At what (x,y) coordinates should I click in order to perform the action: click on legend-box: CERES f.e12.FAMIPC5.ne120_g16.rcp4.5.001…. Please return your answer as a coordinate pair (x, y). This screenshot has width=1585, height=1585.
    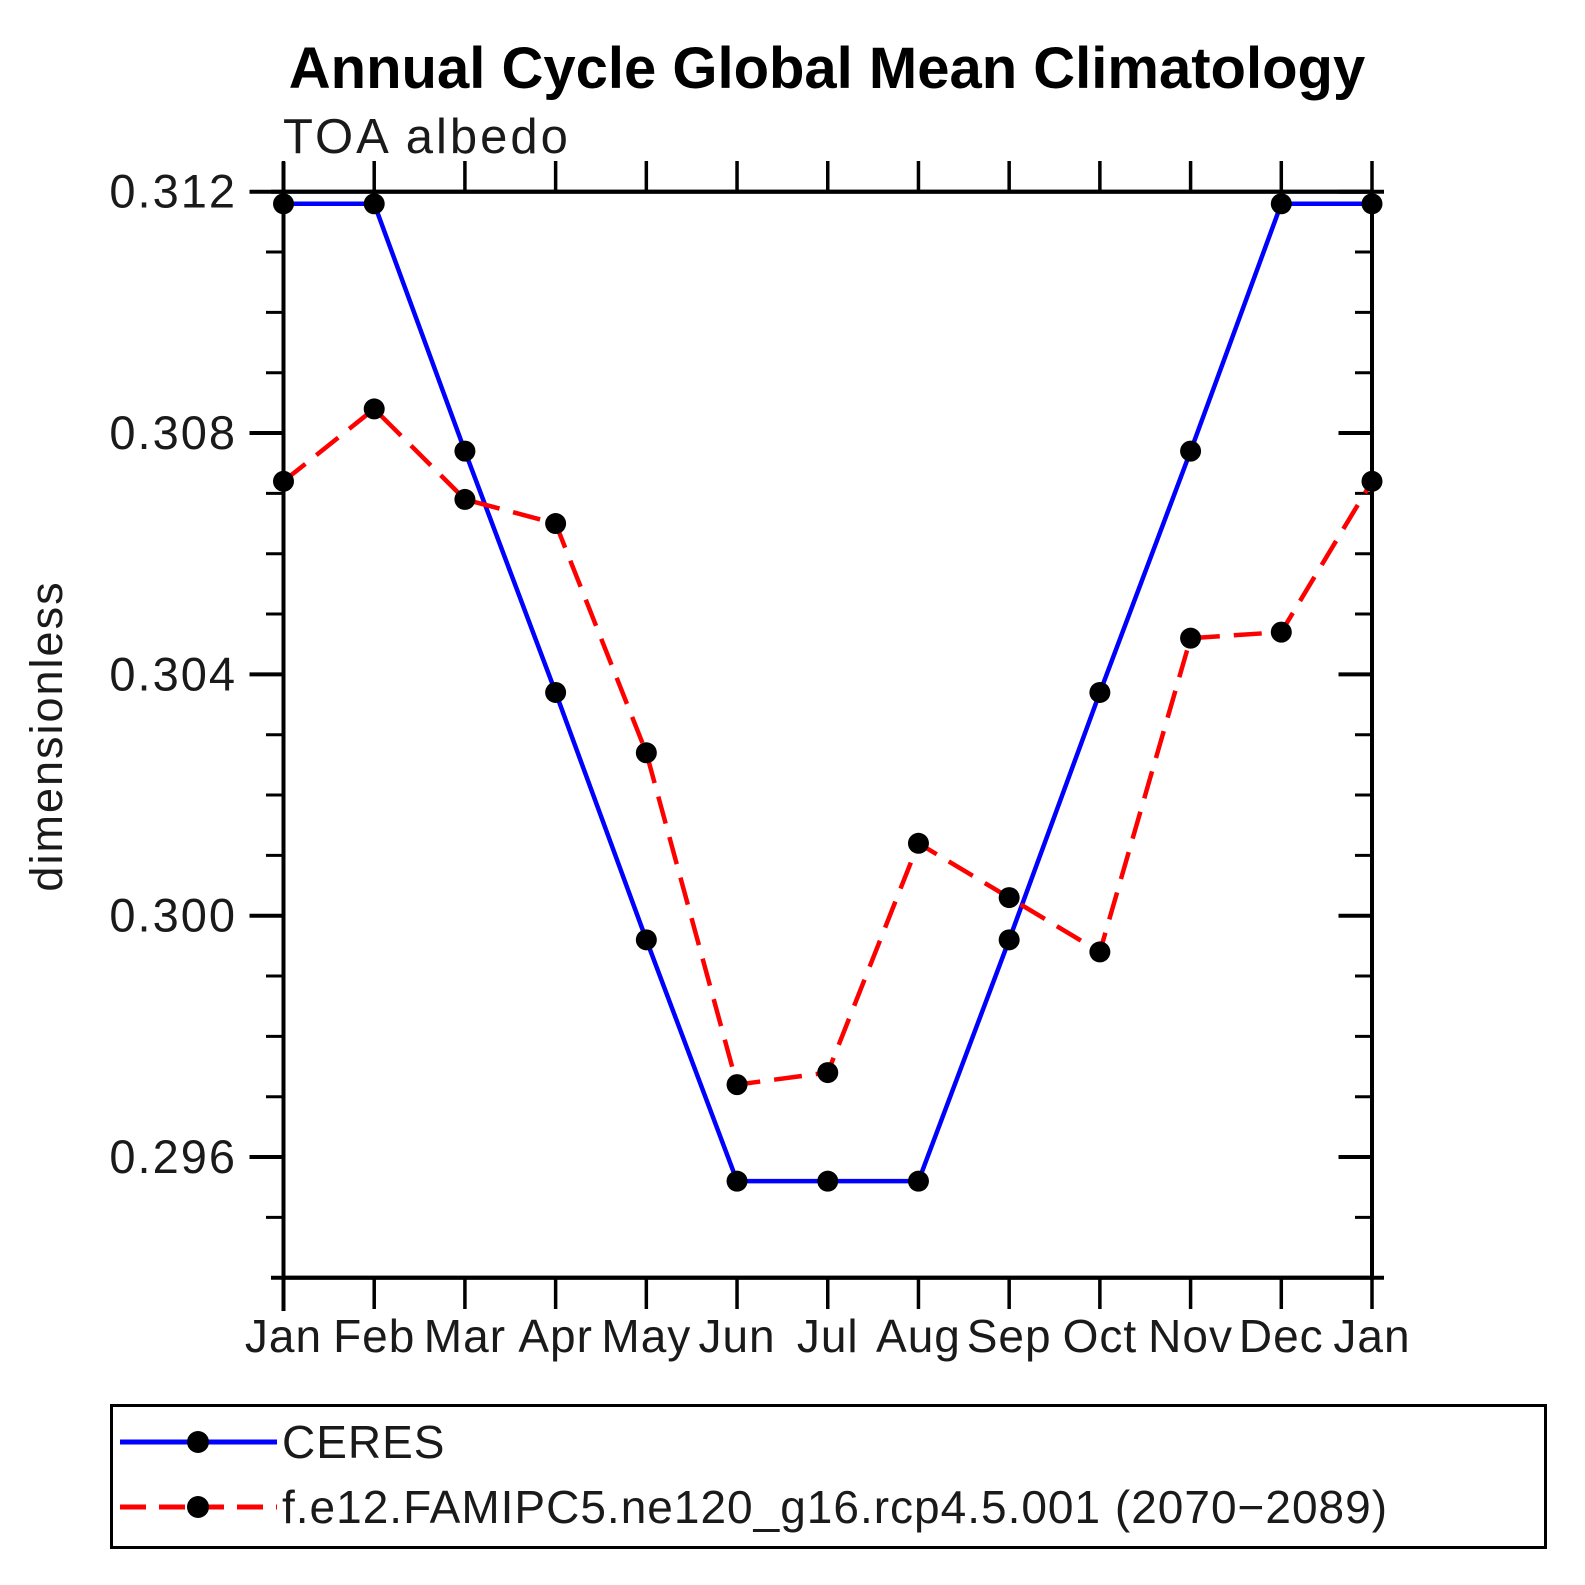
    Looking at the image, I should click on (828, 1476).